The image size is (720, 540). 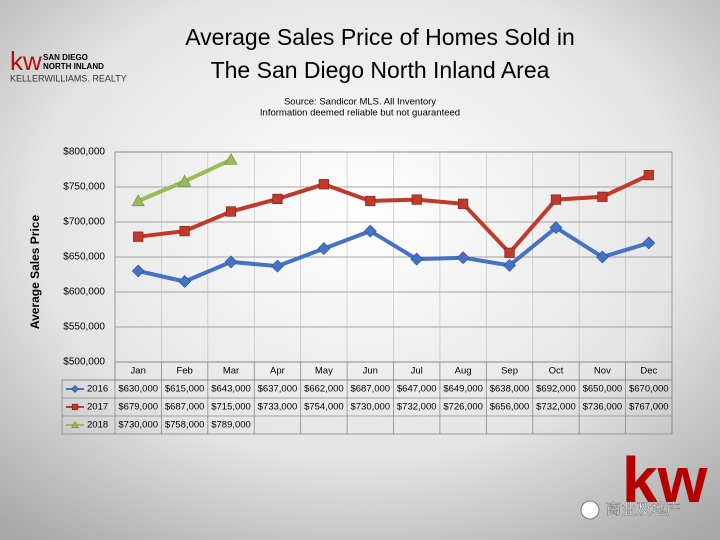 I want to click on x-tick-label: Sep, so click(x=509, y=371).